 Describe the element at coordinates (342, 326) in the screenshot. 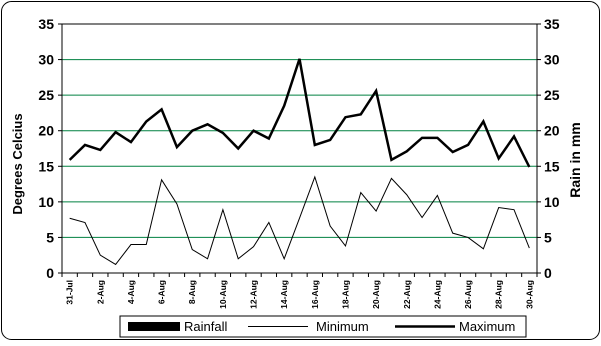

I see `legend-label-minimum: Minimum` at that location.